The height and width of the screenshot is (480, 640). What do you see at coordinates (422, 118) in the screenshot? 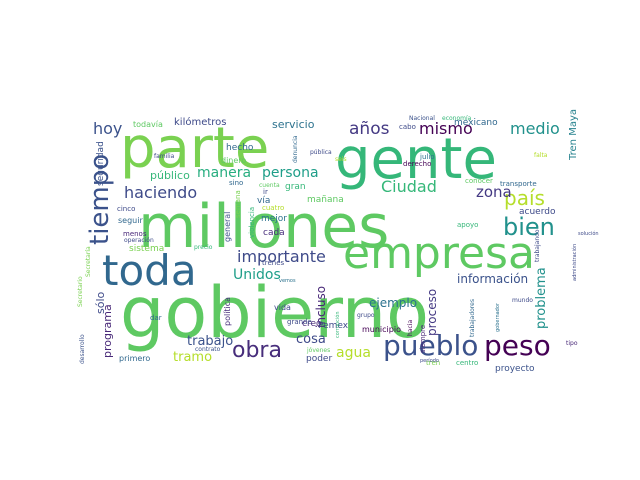
I see `word-73: Nacional` at bounding box center [422, 118].